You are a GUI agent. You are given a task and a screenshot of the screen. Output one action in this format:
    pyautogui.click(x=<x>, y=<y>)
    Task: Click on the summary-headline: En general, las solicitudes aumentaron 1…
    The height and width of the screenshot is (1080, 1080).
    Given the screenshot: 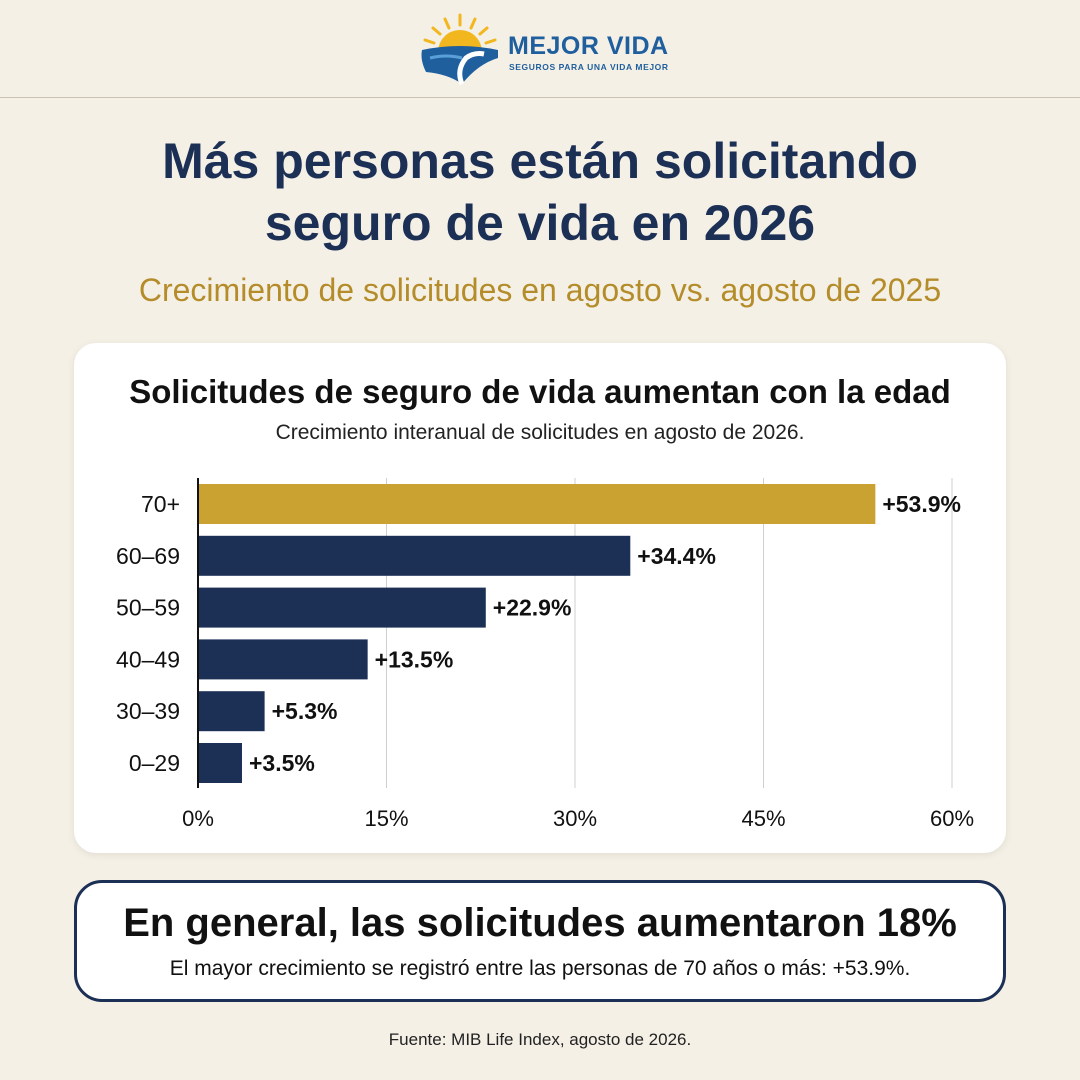 What is the action you would take?
    pyautogui.click(x=540, y=923)
    